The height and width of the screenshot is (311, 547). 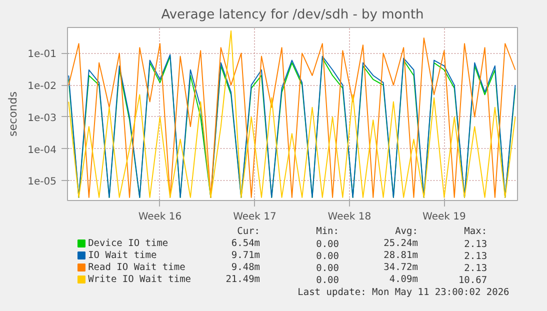 I want to click on text: 28.81m, so click(x=401, y=255).